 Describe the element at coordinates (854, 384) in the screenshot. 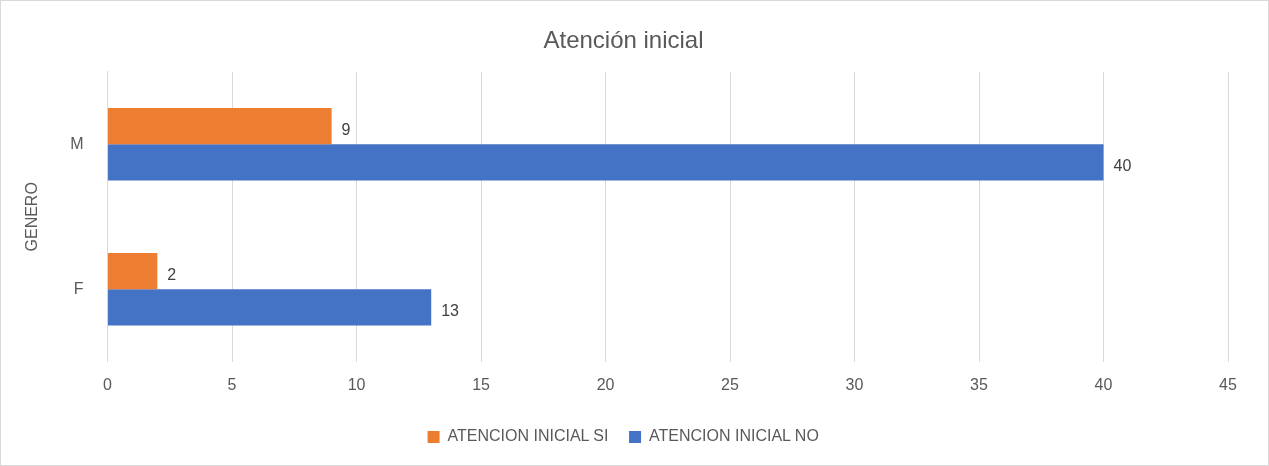

I see `x-tick-label: 30` at that location.